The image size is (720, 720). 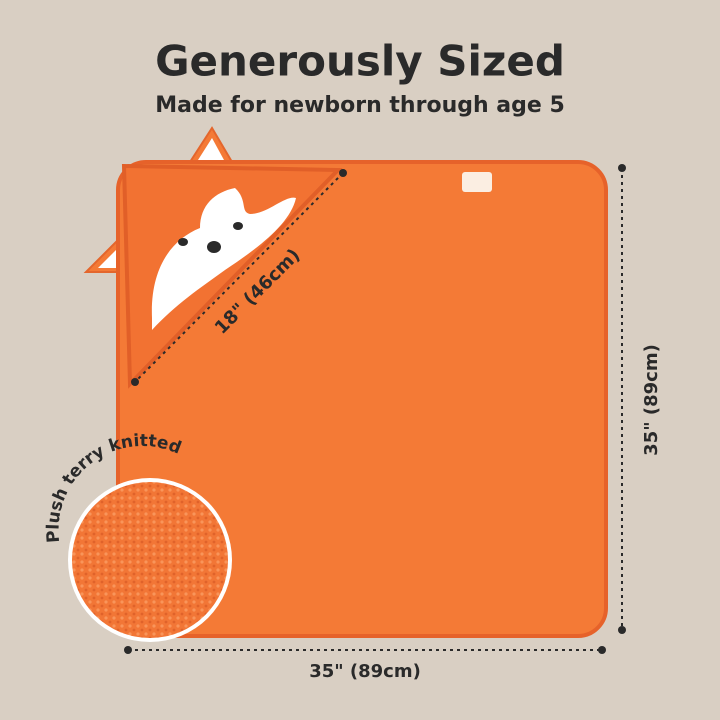 I want to click on dimension-line, so click(x=239, y=277).